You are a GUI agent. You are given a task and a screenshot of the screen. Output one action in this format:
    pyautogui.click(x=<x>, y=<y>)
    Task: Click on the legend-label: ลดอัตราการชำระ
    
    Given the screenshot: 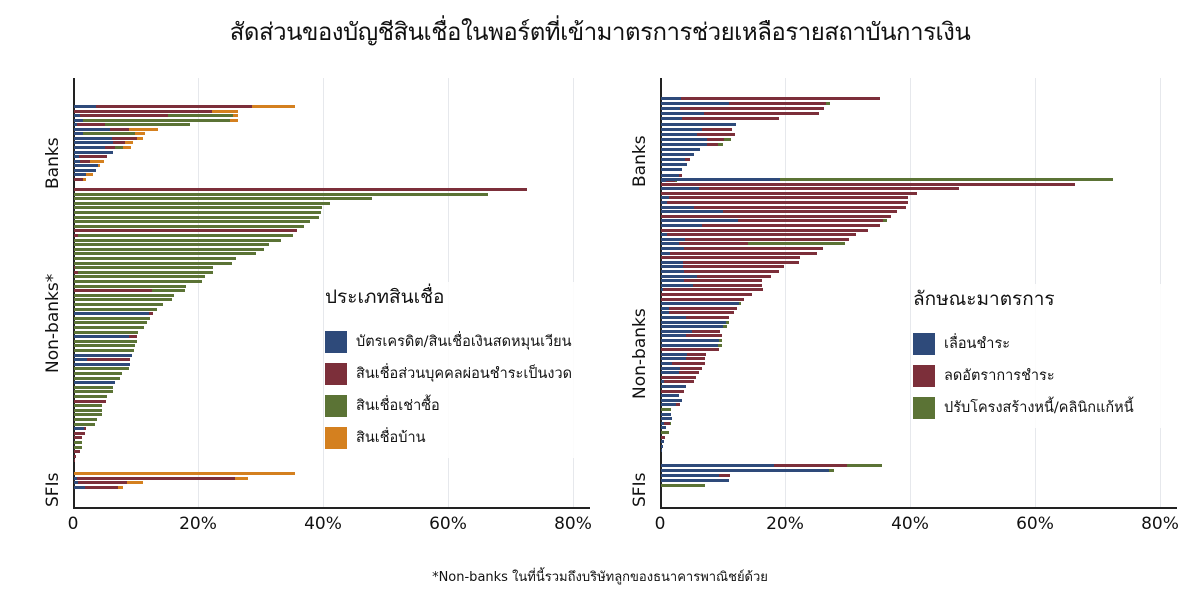 What is the action you would take?
    pyautogui.click(x=999, y=376)
    